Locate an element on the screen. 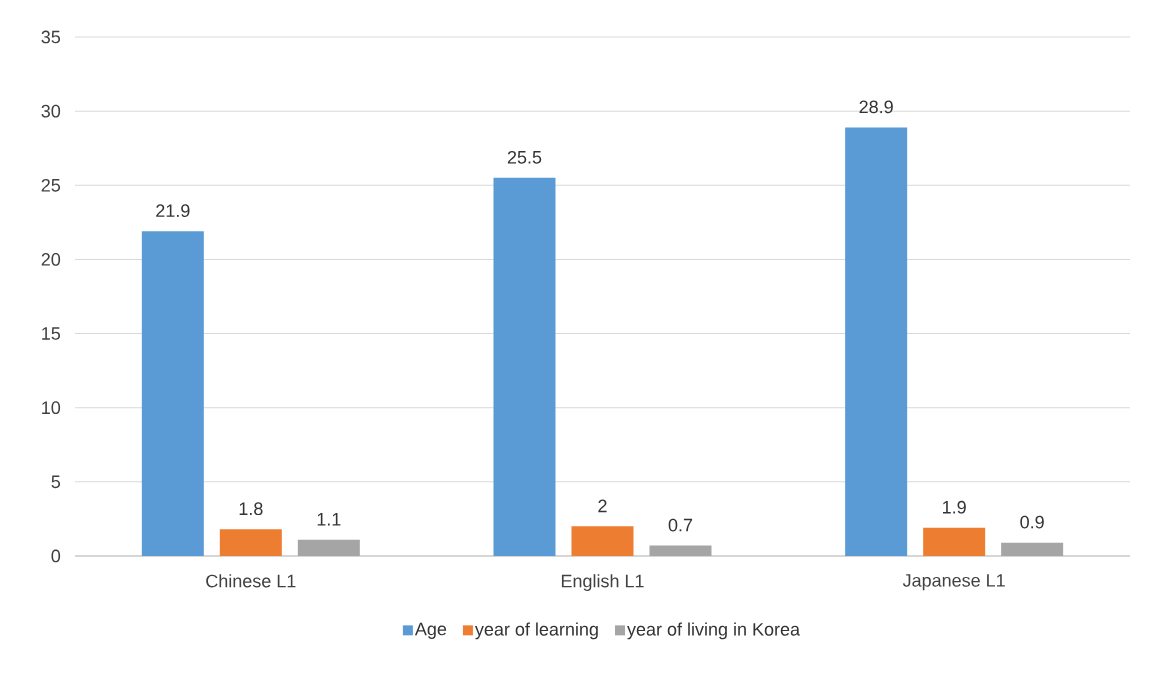 The image size is (1158, 674). y-tick-label: 20 is located at coordinates (51, 259).